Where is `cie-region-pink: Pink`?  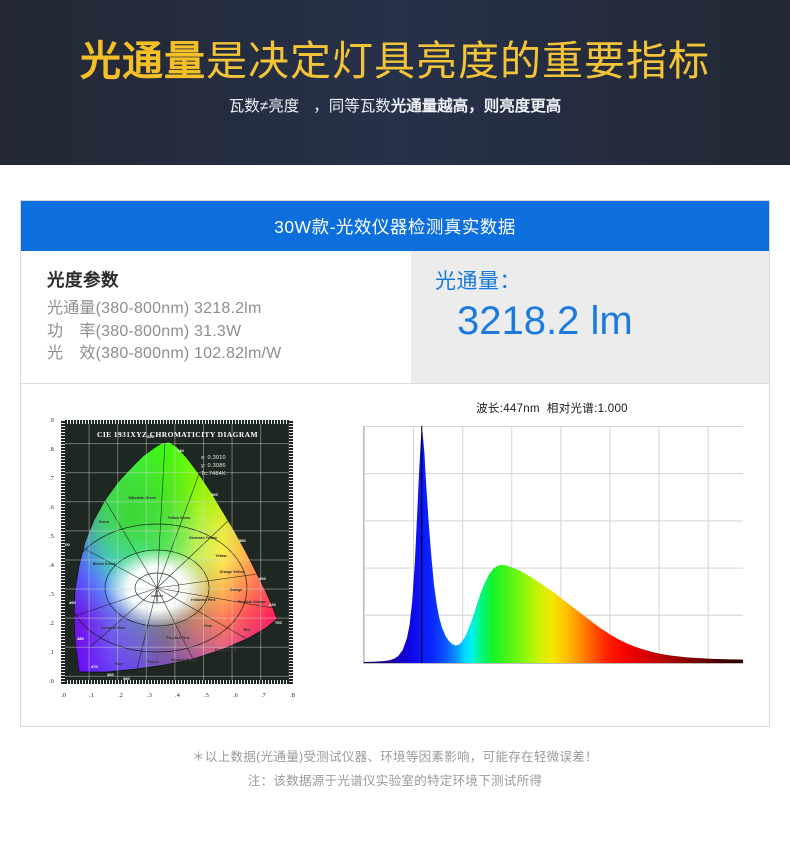 cie-region-pink: Pink is located at coordinates (208, 626).